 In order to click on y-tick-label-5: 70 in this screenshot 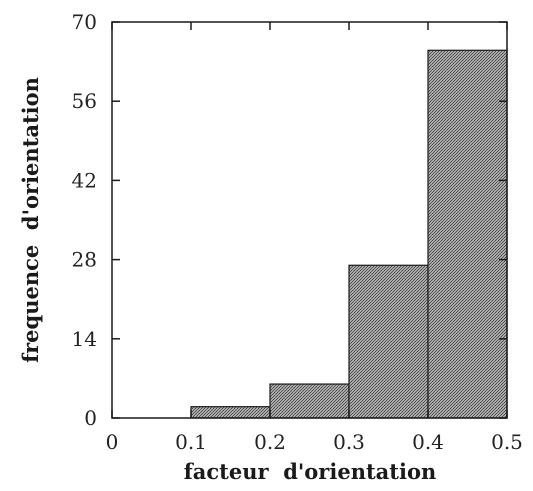, I will do `click(84, 22)`.